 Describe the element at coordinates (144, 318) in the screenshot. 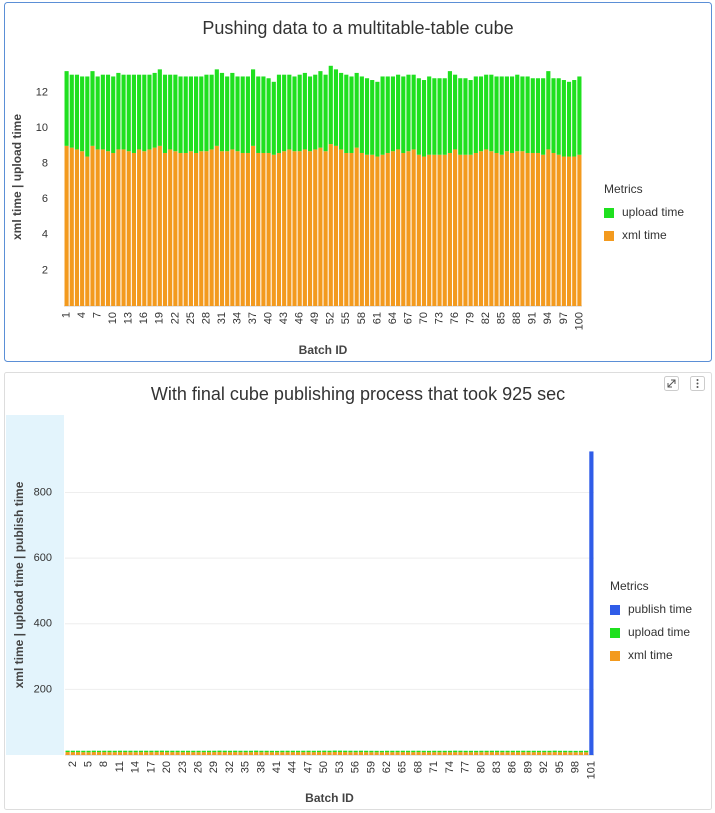

I see `x-tick-label: 16` at that location.